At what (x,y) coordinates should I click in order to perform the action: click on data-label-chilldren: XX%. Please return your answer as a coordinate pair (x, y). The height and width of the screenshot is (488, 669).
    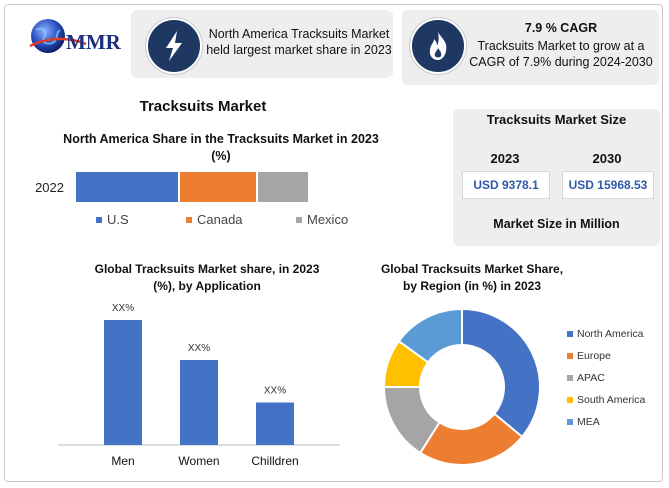
    Looking at the image, I should click on (275, 391).